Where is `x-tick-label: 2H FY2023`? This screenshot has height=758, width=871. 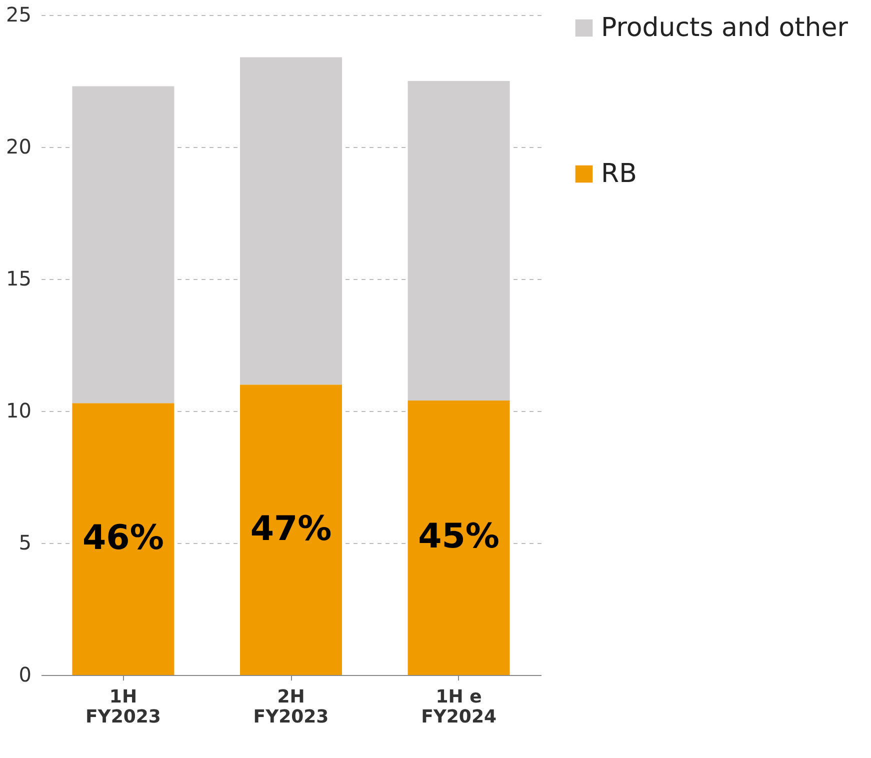
x-tick-label: 2H FY2023 is located at coordinates (291, 707).